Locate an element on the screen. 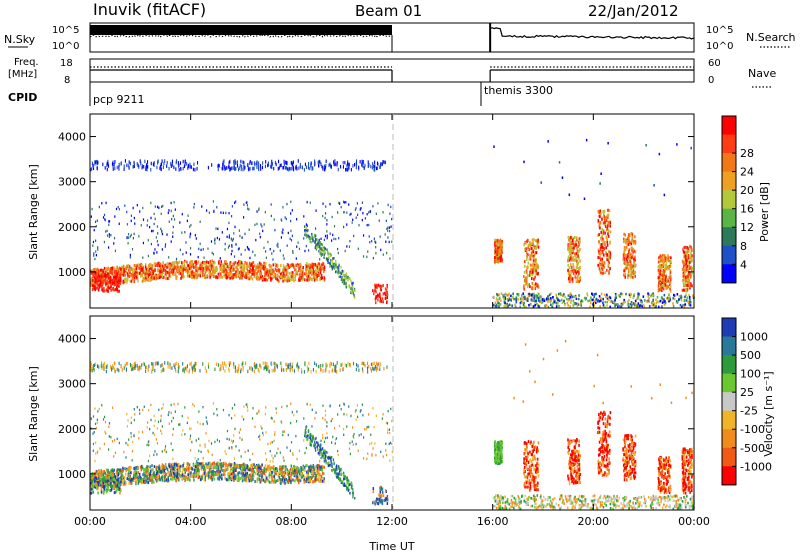  colorbar-tick-label: 16 is located at coordinates (747, 209).